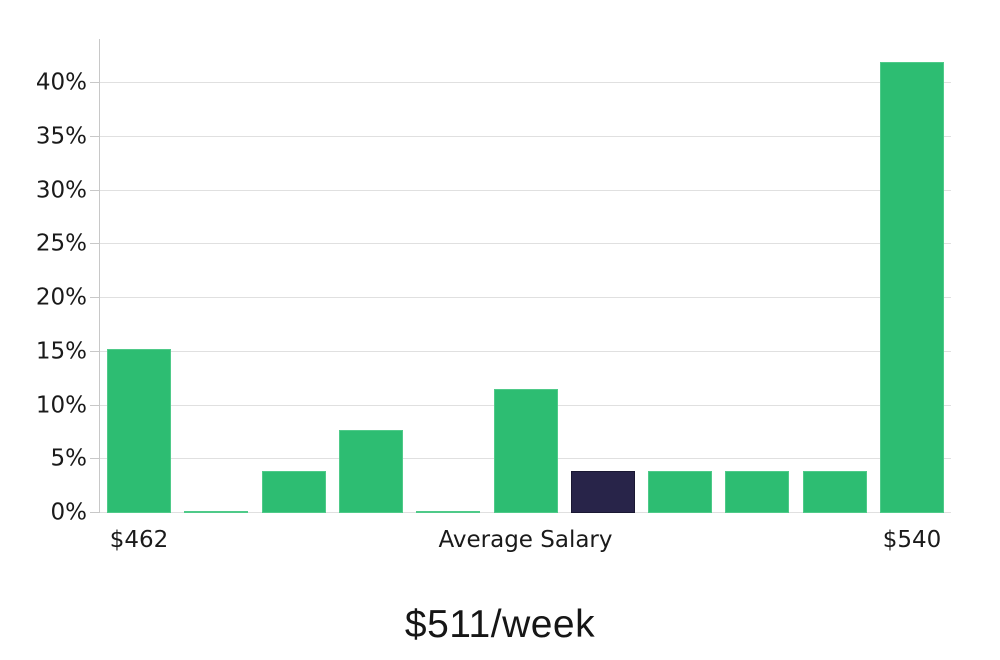  Describe the element at coordinates (69, 512) in the screenshot. I see `y-axis-label: 0%` at that location.